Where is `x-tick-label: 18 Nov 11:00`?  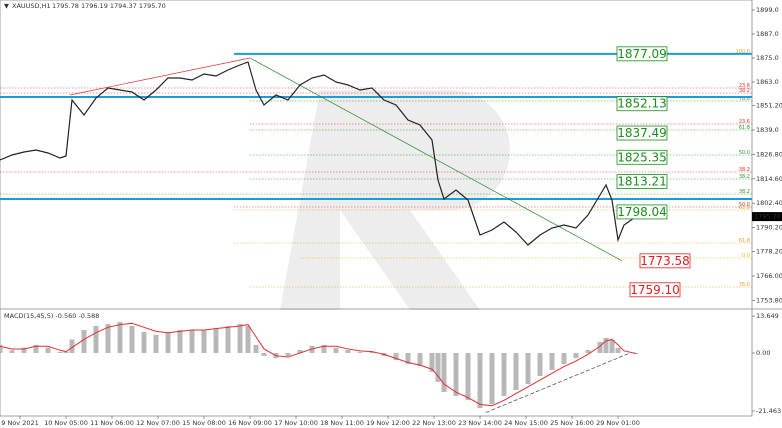
x-tick-label: 18 Nov 11:00 is located at coordinates (342, 423).